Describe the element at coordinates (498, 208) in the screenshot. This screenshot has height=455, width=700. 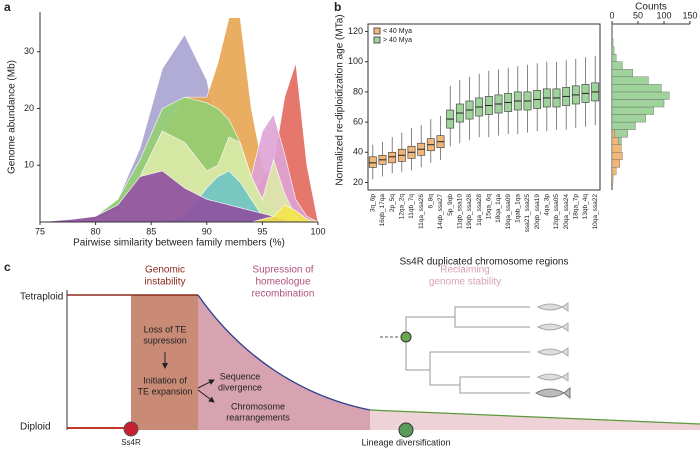
I see `x-tick-label: 18qa_1qa` at that location.